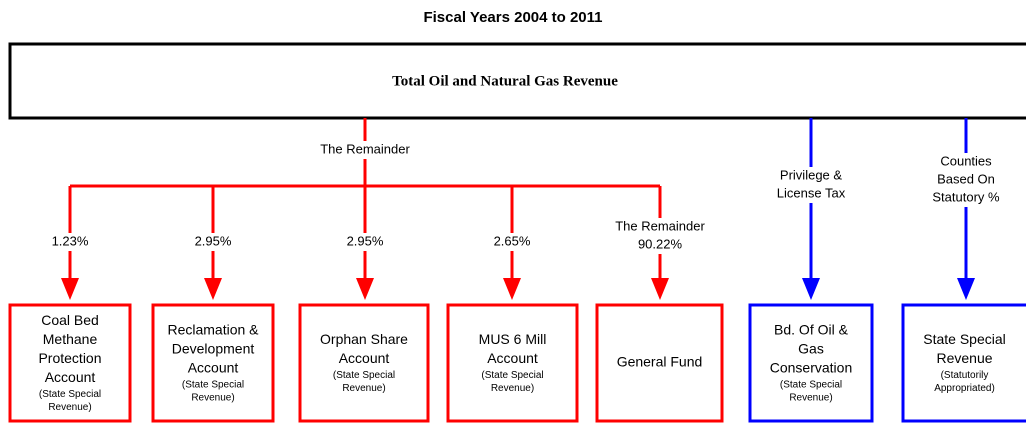  I want to click on box-label: Coal Bed, so click(70, 320).